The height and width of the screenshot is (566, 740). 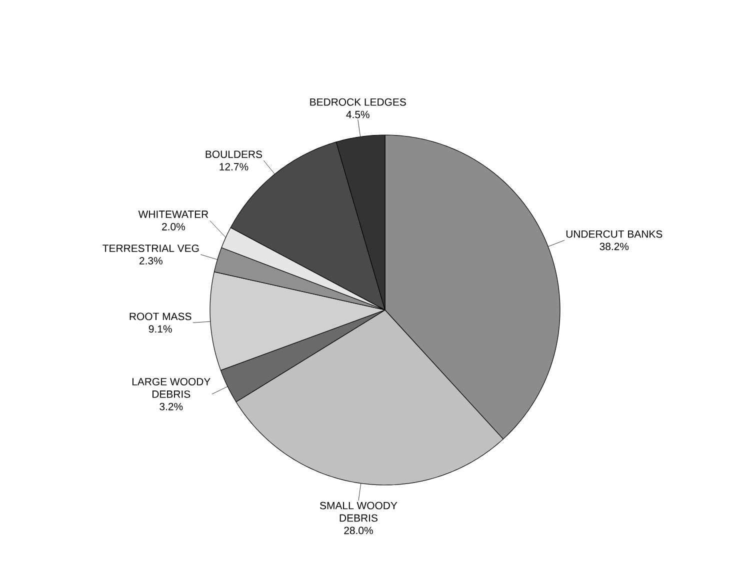 I want to click on slice-label: BEDROCK LEDGES, so click(x=358, y=102).